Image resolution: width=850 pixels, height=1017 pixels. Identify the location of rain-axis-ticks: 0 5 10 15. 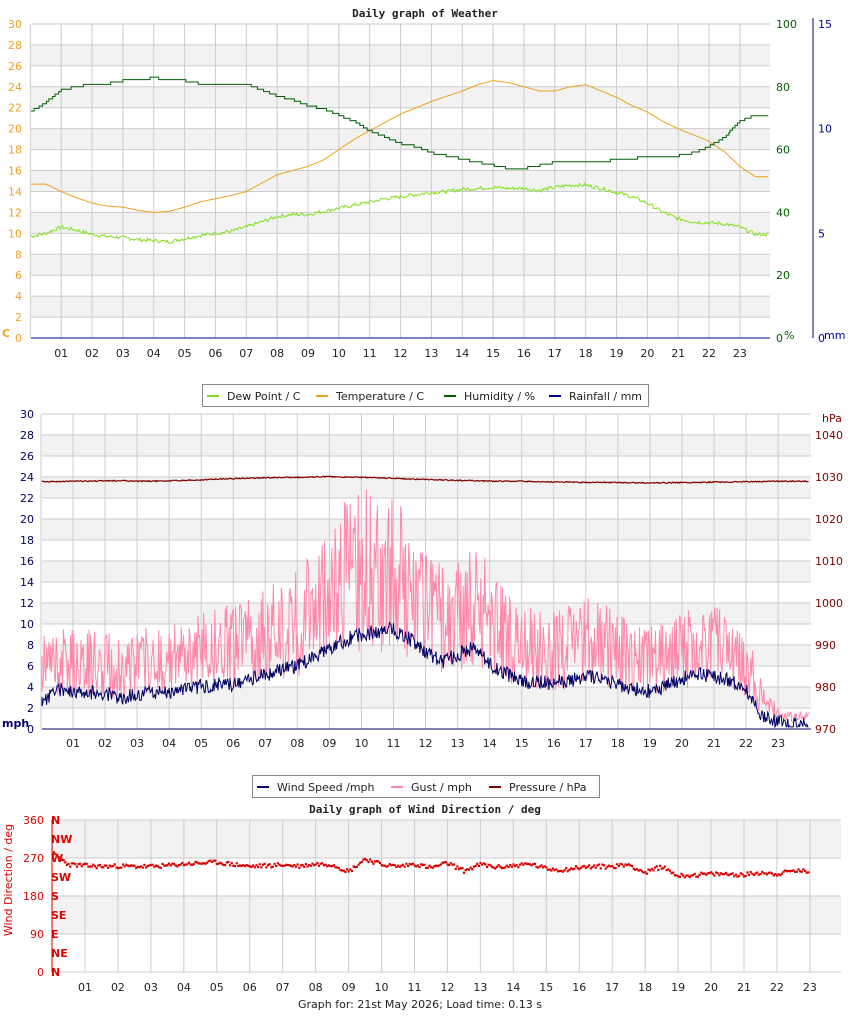
(825, 181).